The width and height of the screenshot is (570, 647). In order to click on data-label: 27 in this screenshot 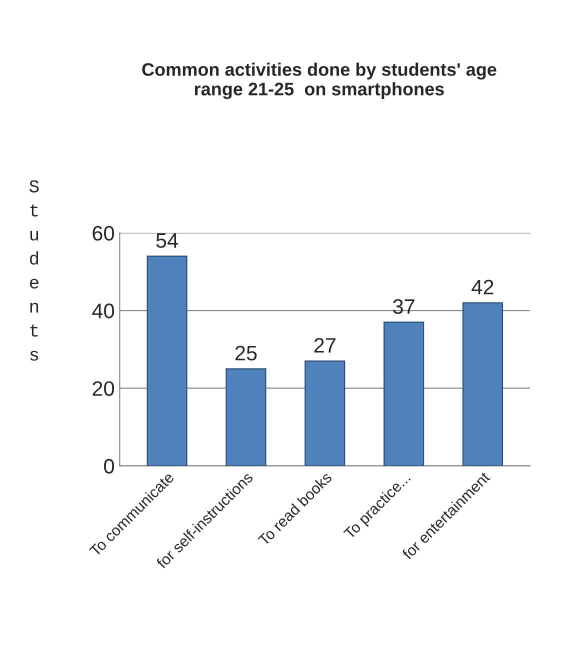, I will do `click(325, 345)`.